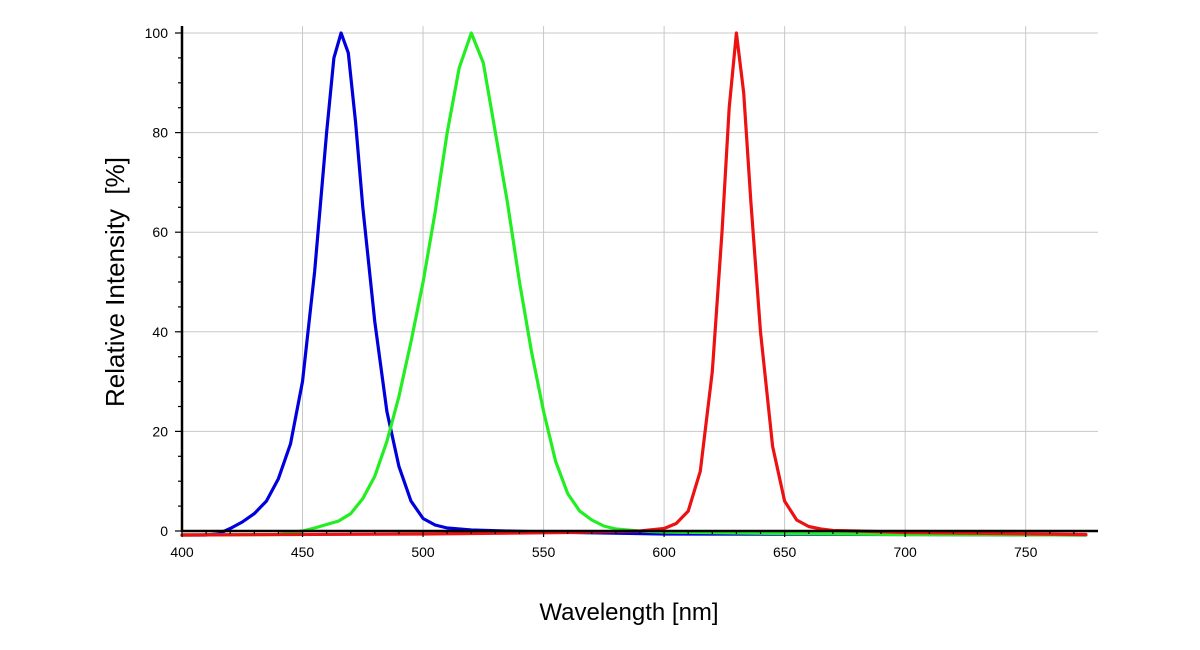 Image resolution: width=1200 pixels, height=650 pixels. Describe the element at coordinates (115, 282) in the screenshot. I see `y-axis-title: Relative Intensity [%]` at that location.